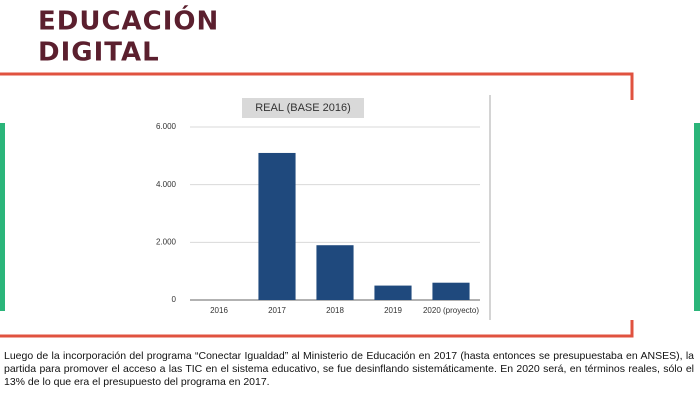  I want to click on x-tick-label: 2016, so click(219, 310).